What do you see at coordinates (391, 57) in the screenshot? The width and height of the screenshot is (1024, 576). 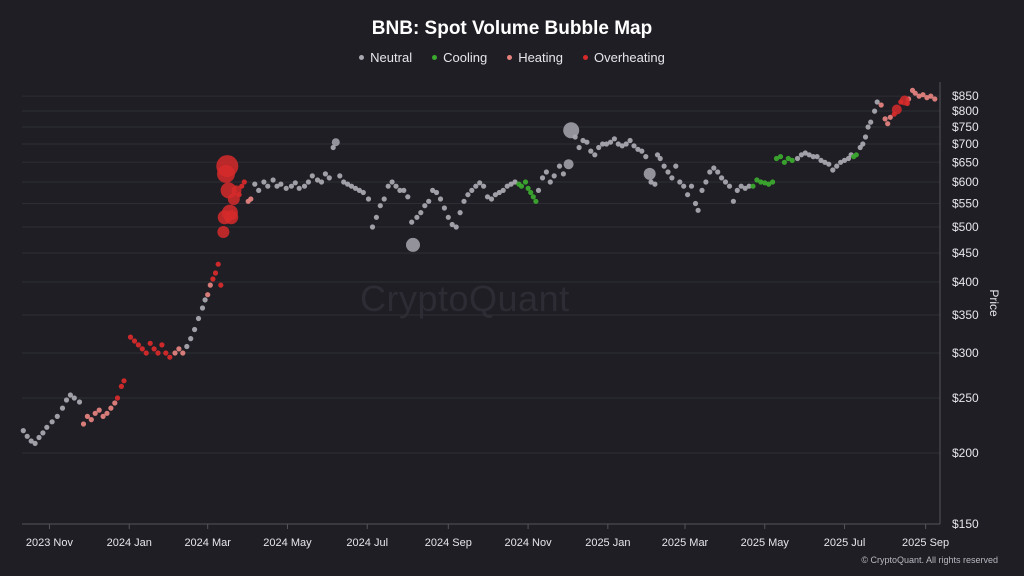 I see `legend-label-neutral: Neutral` at bounding box center [391, 57].